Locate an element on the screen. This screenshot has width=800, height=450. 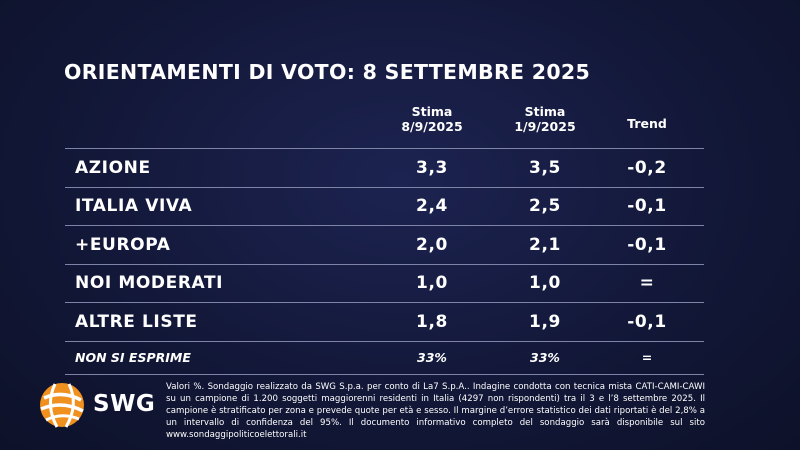
row-label: NON SI ESPRIME is located at coordinates (133, 357).